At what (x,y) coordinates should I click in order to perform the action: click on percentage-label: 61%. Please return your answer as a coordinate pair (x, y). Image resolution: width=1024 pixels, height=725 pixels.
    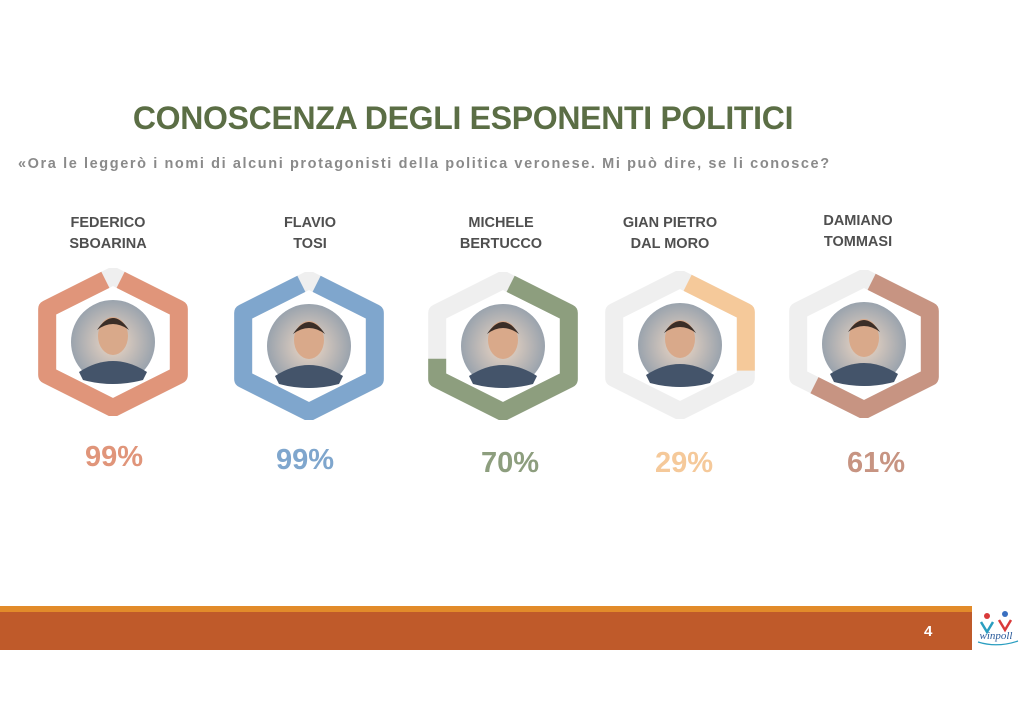
    Looking at the image, I should click on (876, 463).